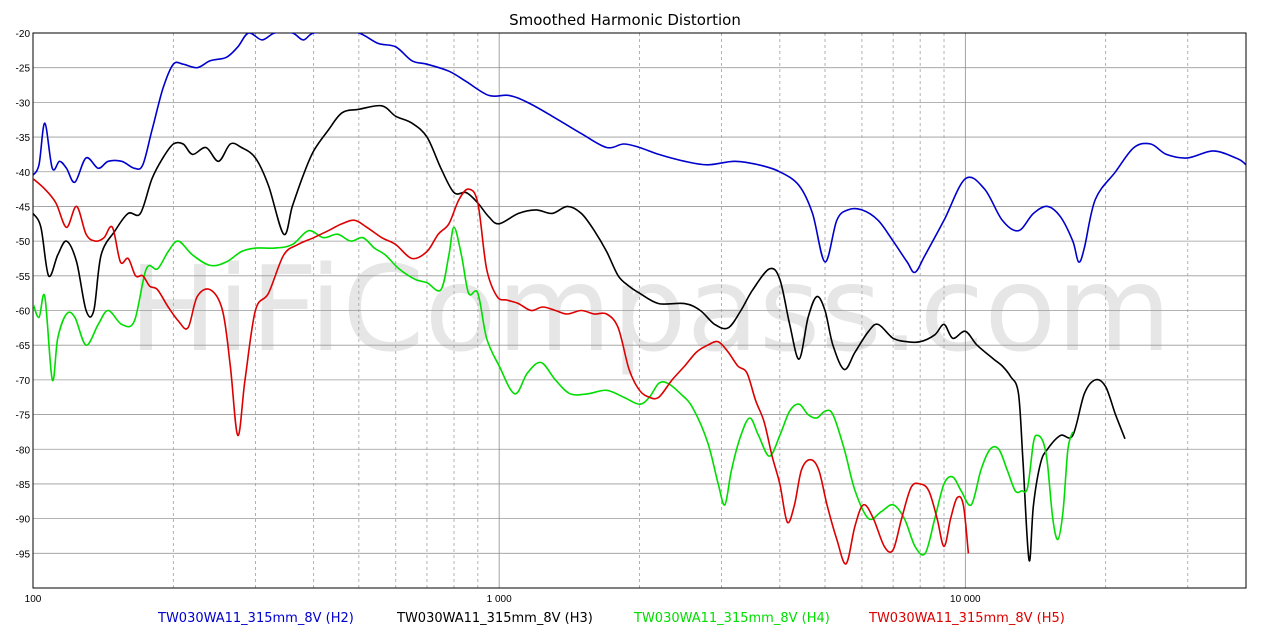 The width and height of the screenshot is (1276, 635). I want to click on y-tick-label: -95, so click(23, 554).